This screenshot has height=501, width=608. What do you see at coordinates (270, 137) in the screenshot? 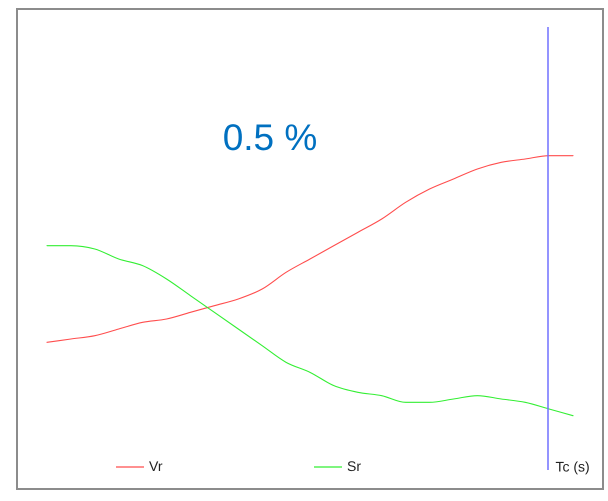
I see `annotation: 0.5 %` at bounding box center [270, 137].